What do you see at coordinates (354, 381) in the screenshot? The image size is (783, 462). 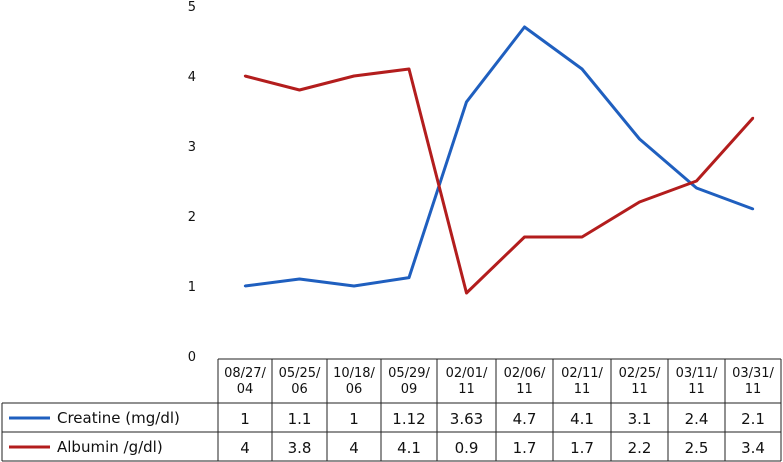 I see `x-category-label: 10/18/06` at bounding box center [354, 381].